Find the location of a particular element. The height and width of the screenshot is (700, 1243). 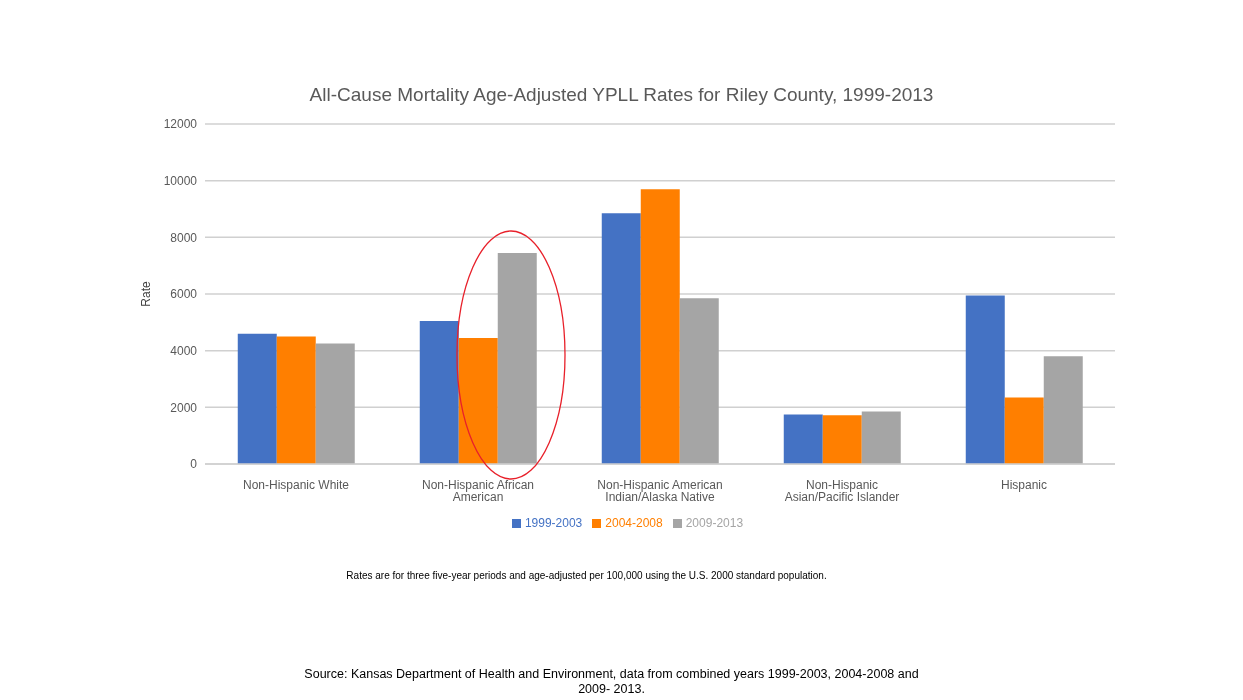

y-tick-label: 10000 is located at coordinates (180, 180).